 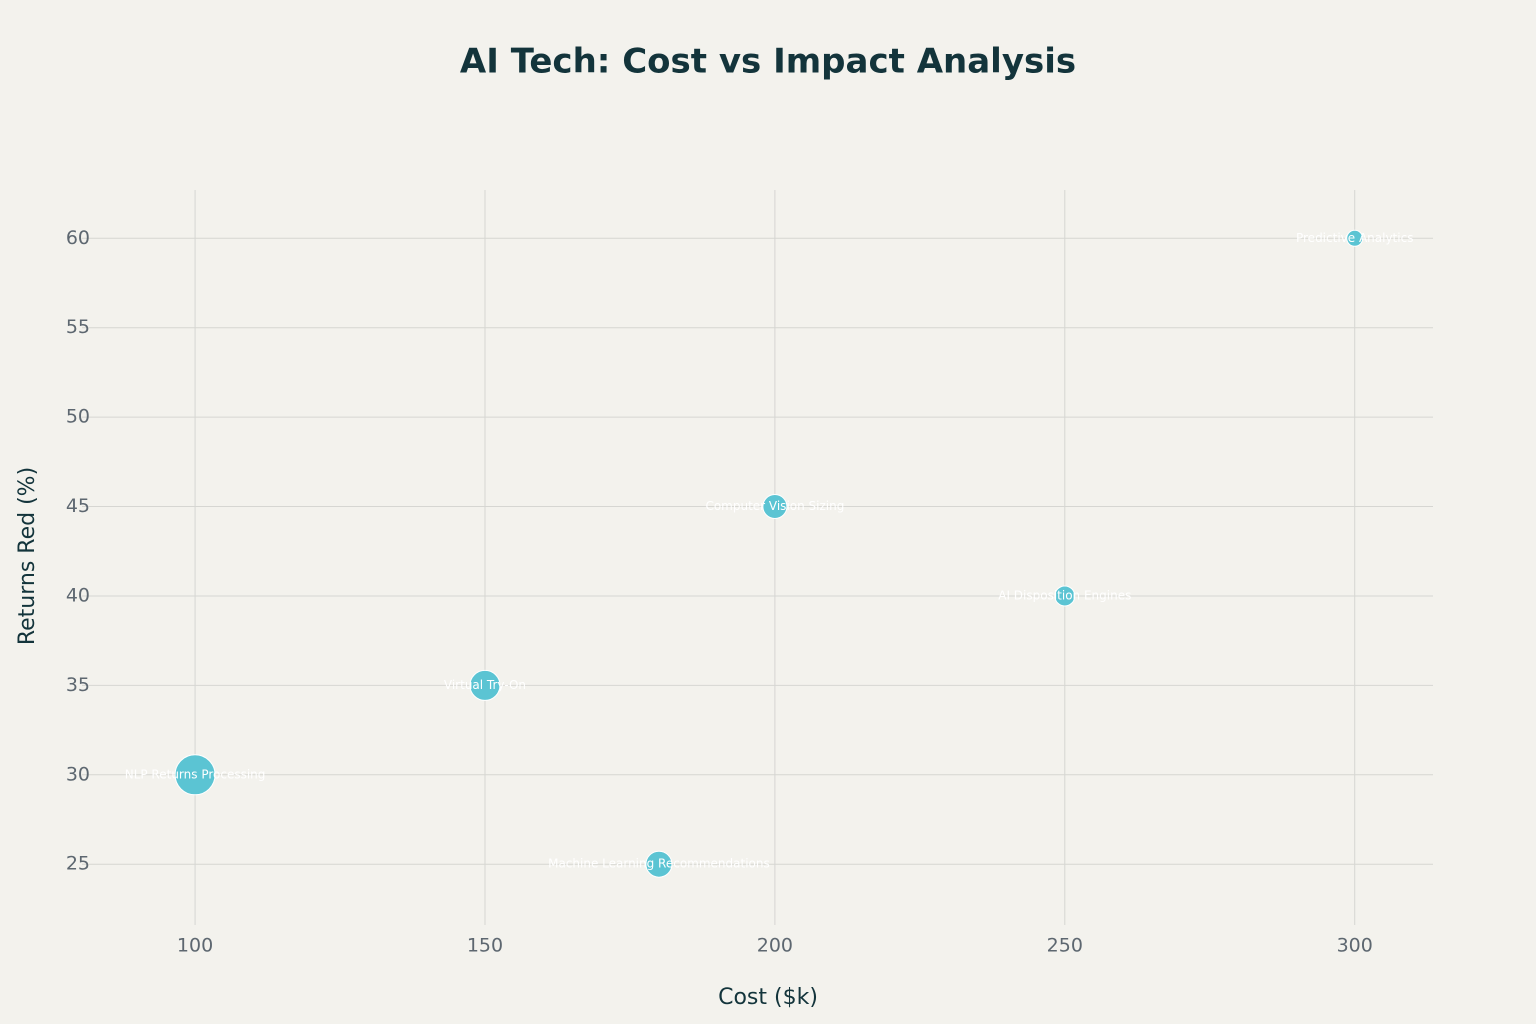 I want to click on point-label: Machine Learning Recommendations, so click(x=659, y=864).